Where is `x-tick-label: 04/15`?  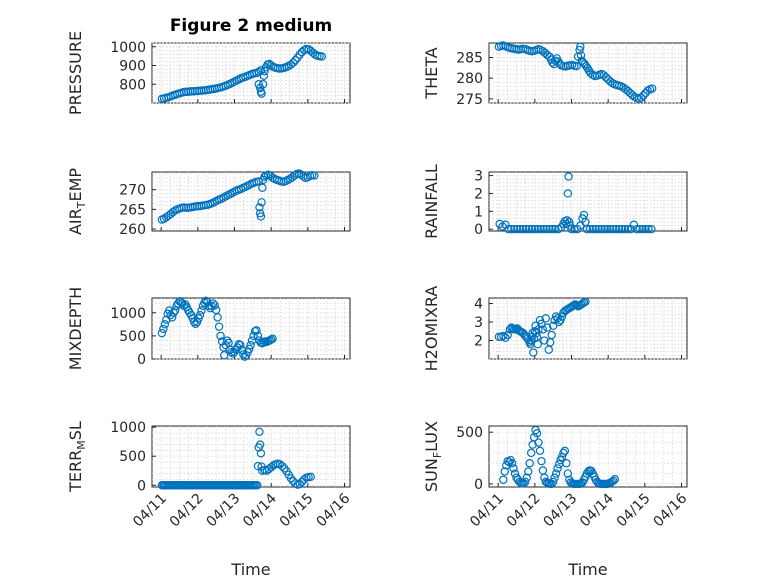
x-tick-label: 04/15 is located at coordinates (297, 511).